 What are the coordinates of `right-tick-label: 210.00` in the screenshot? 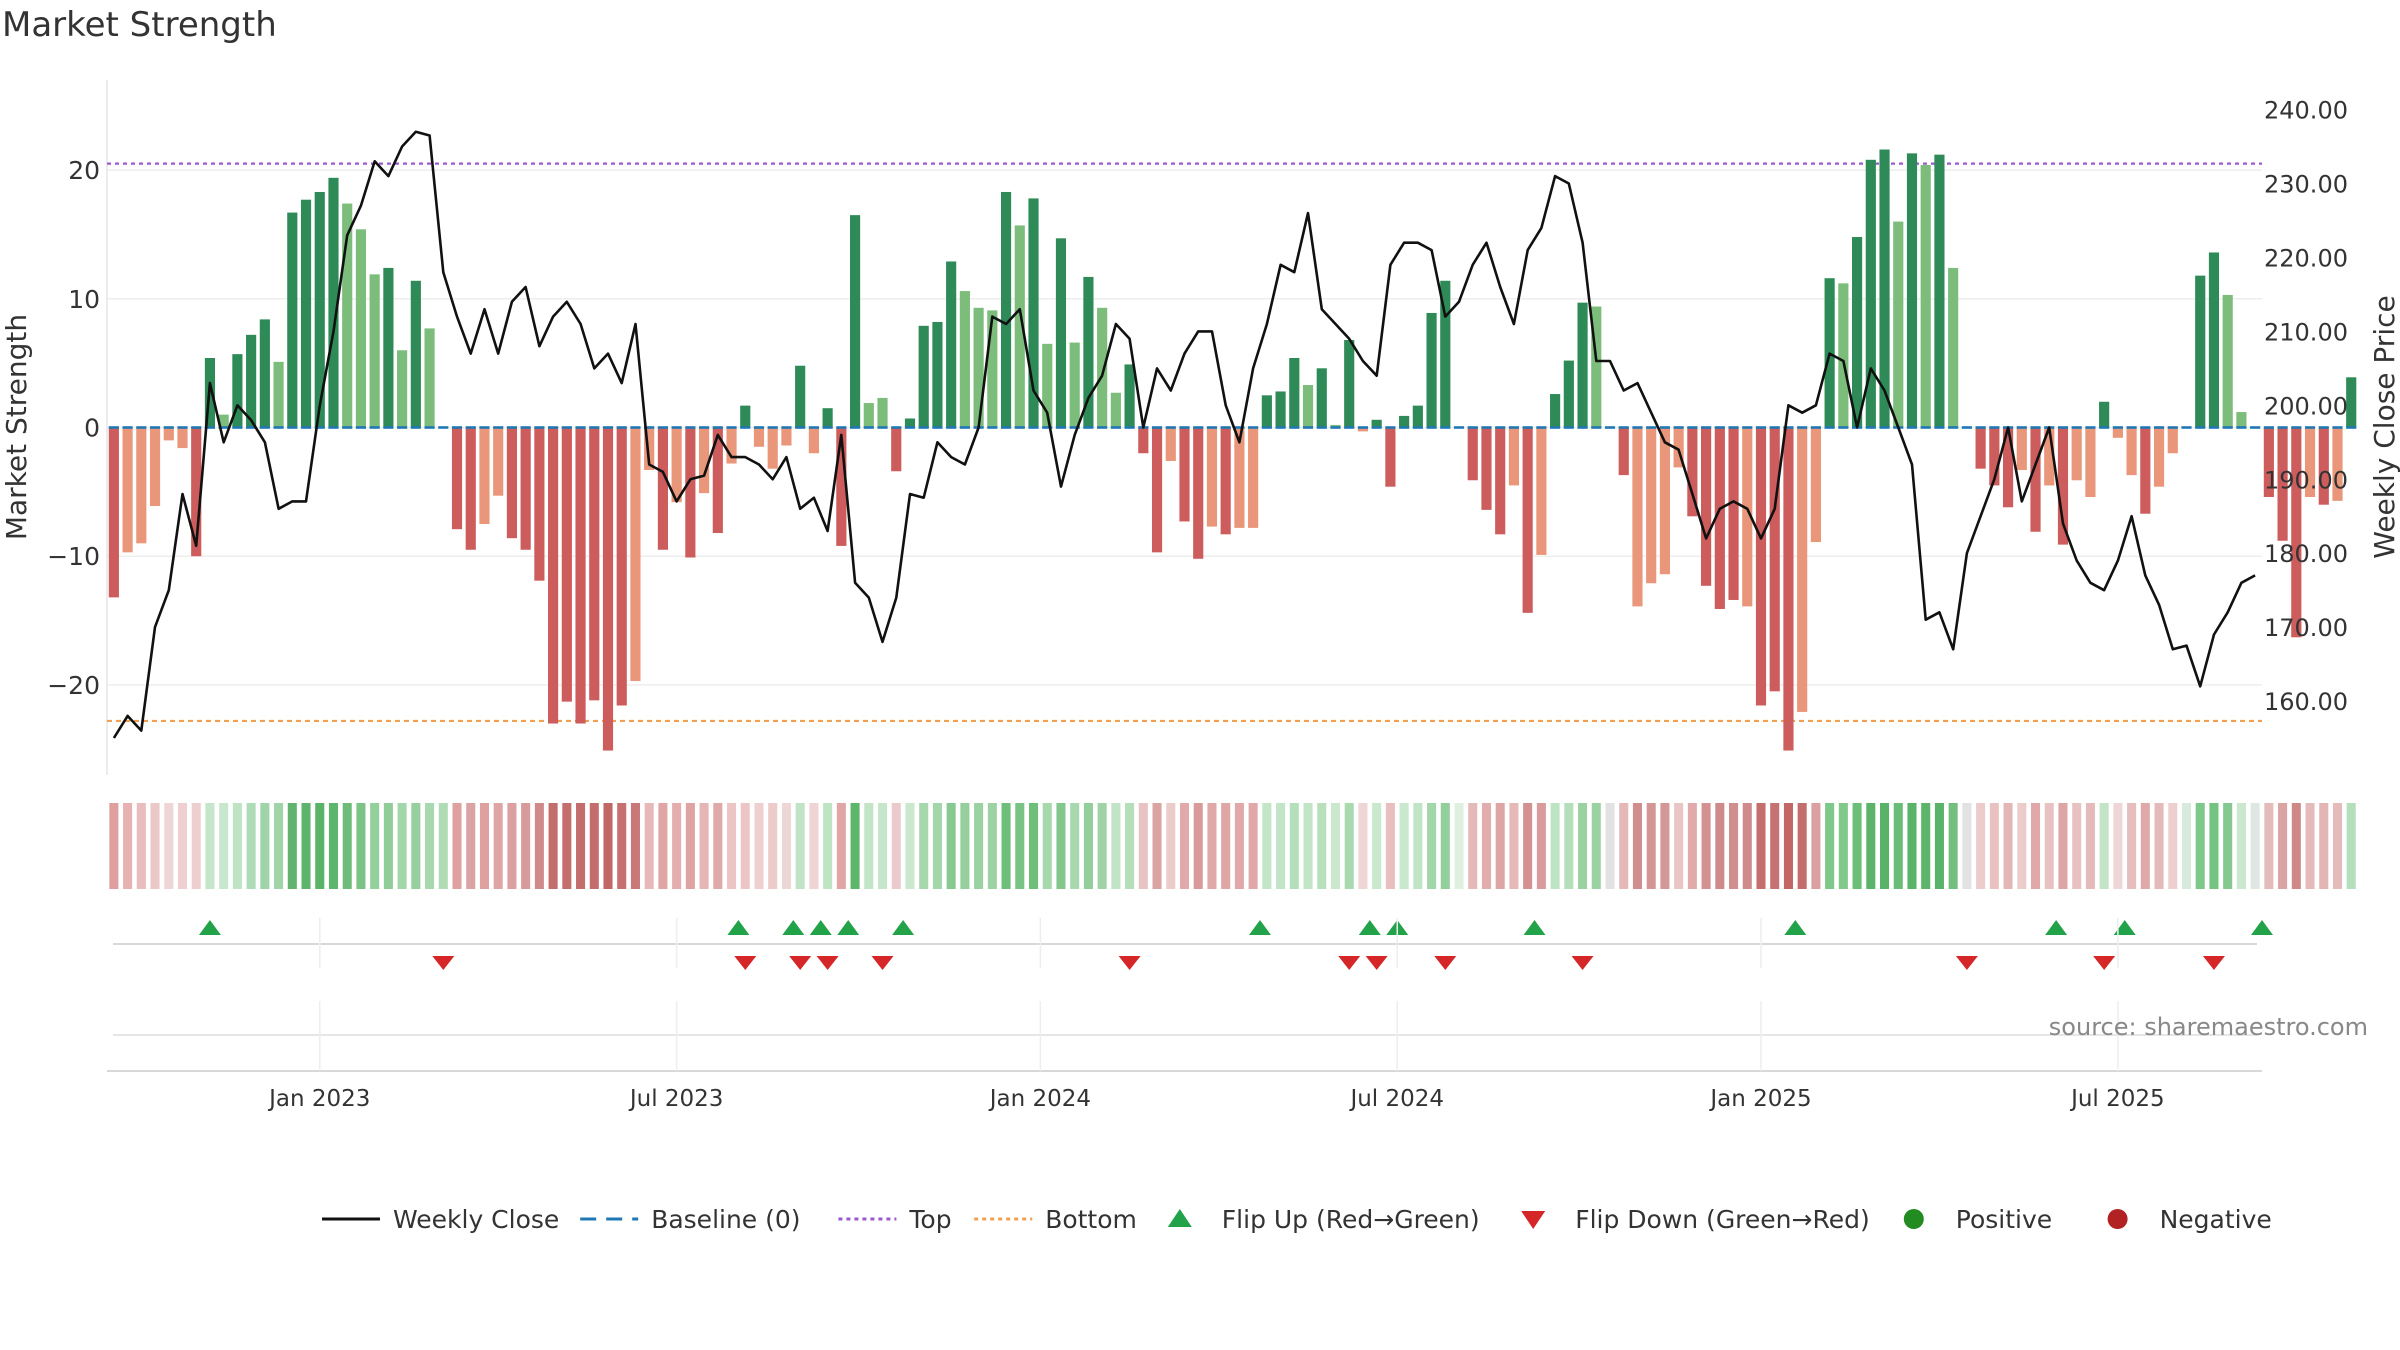 It's located at (2306, 332).